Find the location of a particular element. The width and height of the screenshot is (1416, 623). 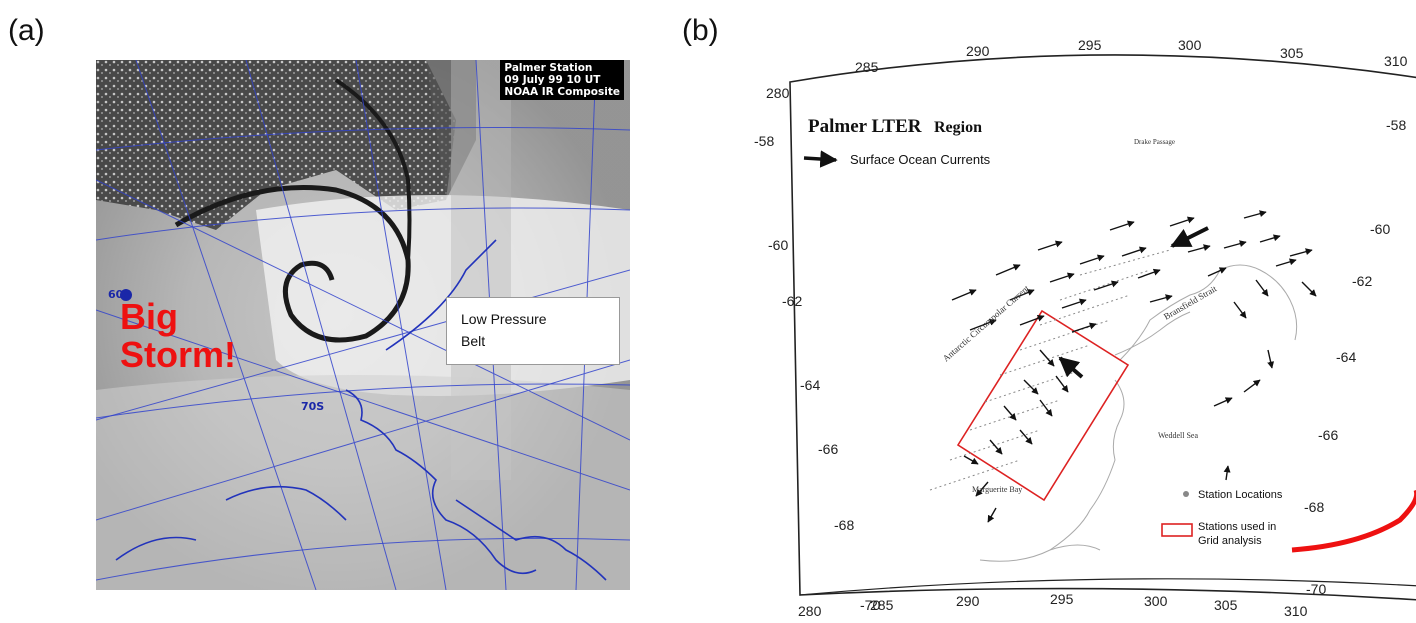

current-arrows is located at coordinates (1134, 366).